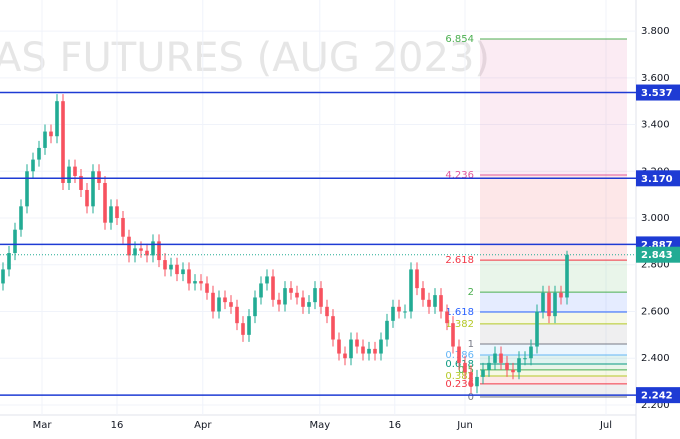 The width and height of the screenshot is (680, 439). I want to click on fib-label: 0, so click(471, 397).